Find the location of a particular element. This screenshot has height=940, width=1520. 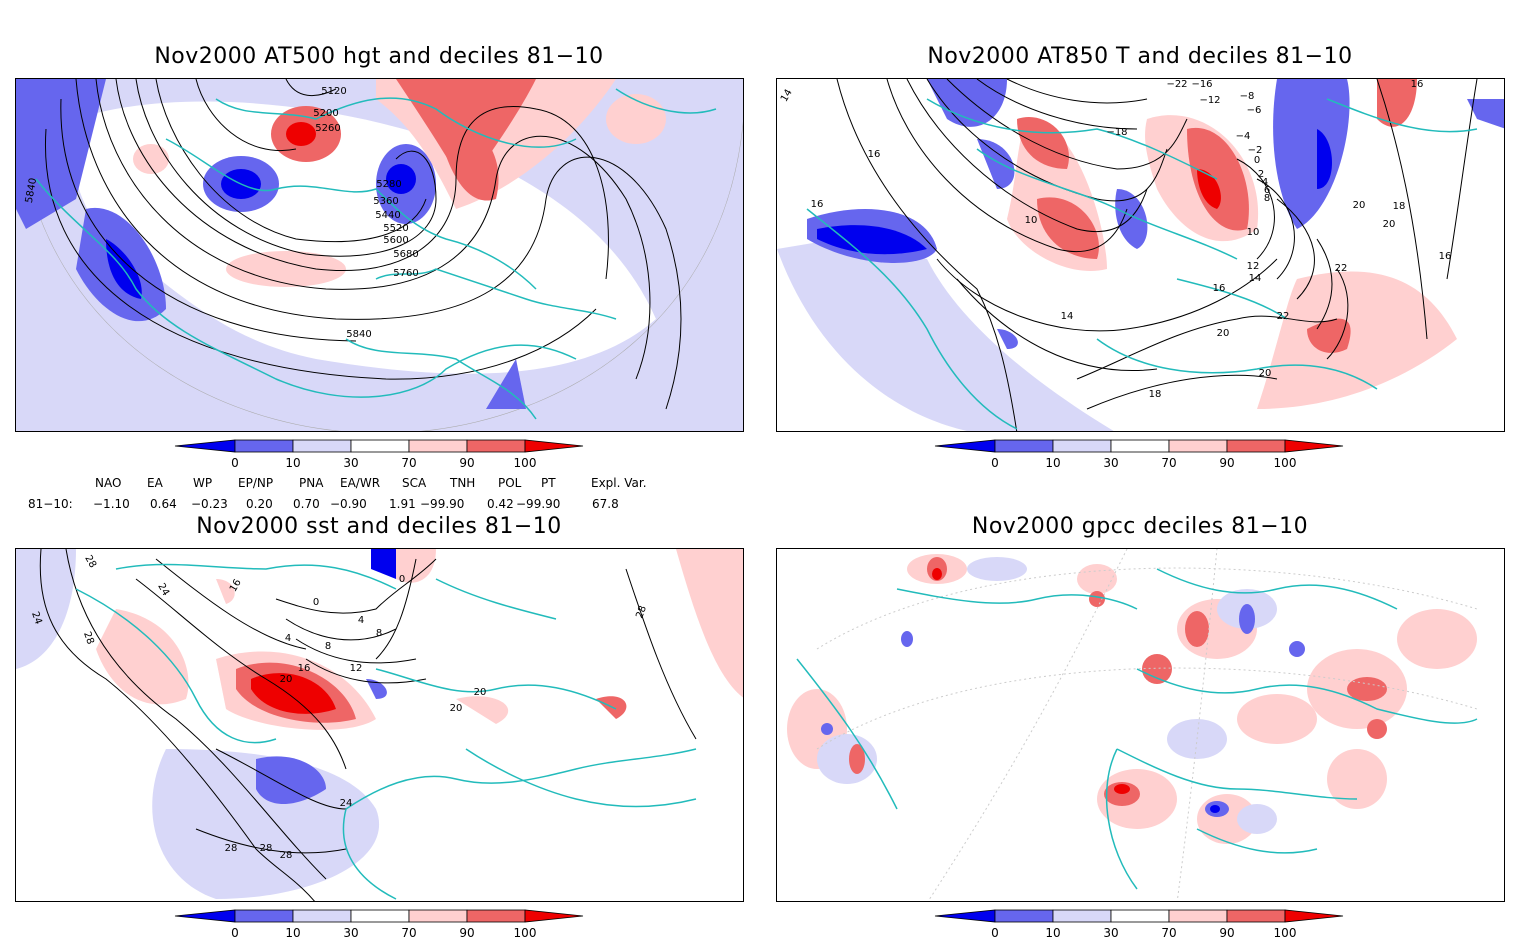

colorbar-top-right: 0 10 30 70 90 100 is located at coordinates (1139, 454).